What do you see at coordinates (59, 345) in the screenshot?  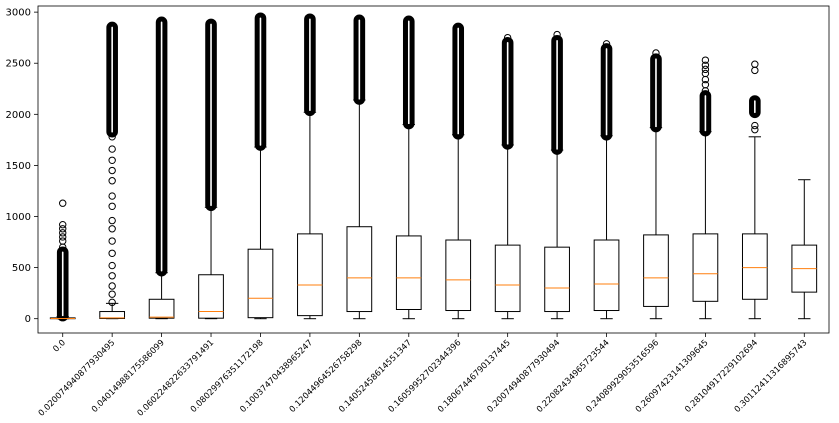 I see `x-tick-label: 0.0` at bounding box center [59, 345].